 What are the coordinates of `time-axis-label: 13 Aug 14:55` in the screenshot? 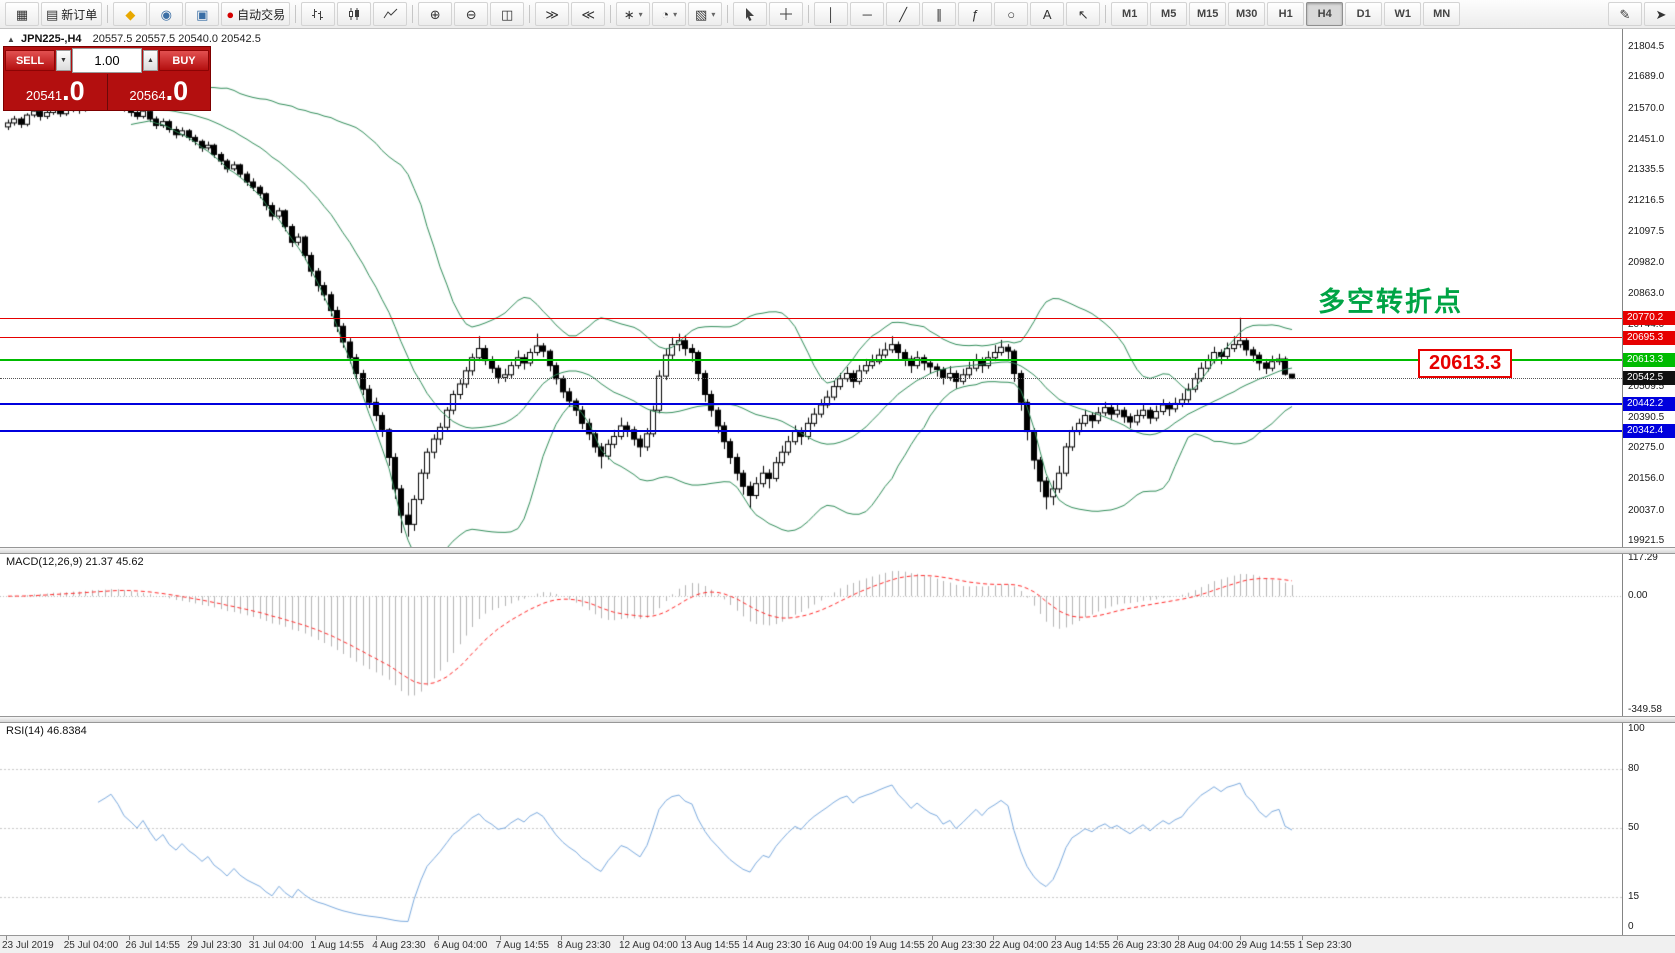 It's located at (710, 945).